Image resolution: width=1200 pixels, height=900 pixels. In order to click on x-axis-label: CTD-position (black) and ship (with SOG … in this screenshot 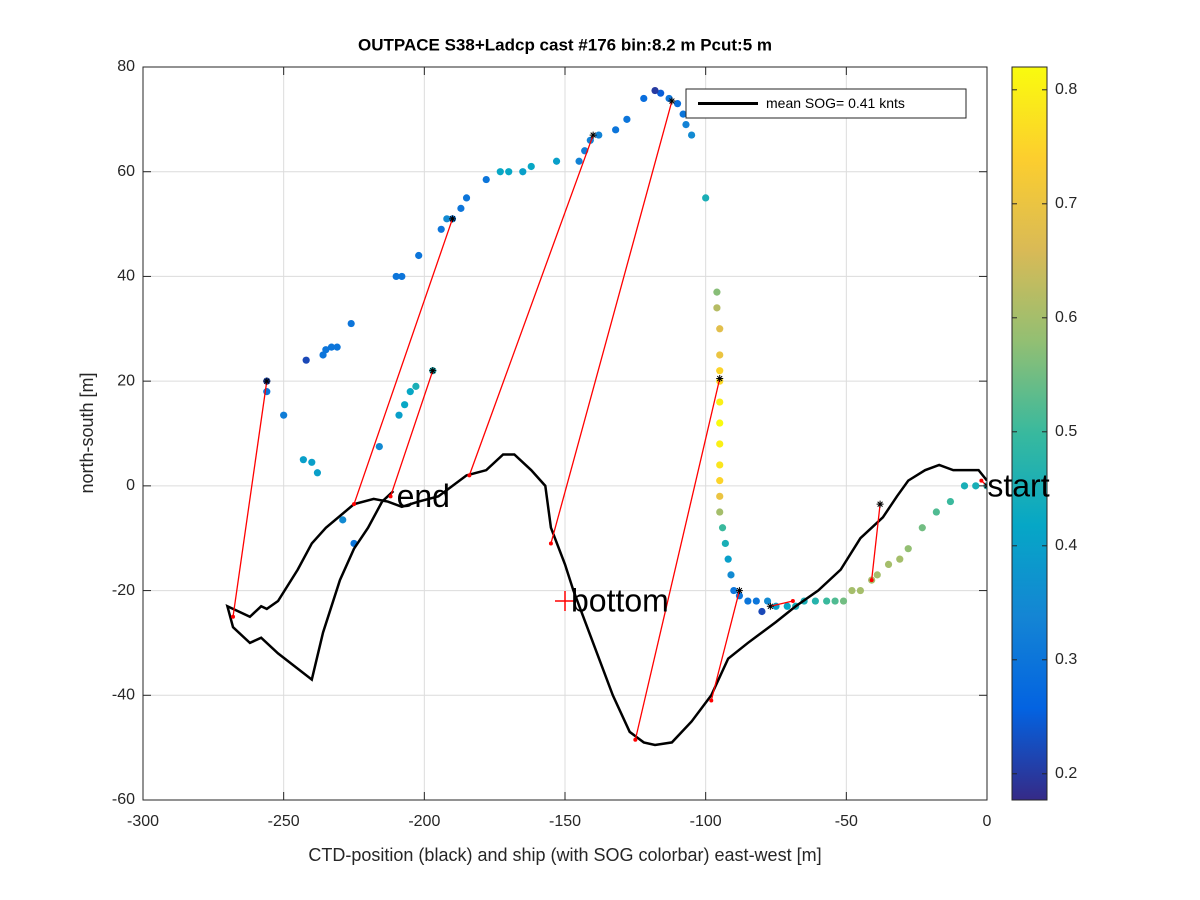, I will do `click(564, 855)`.